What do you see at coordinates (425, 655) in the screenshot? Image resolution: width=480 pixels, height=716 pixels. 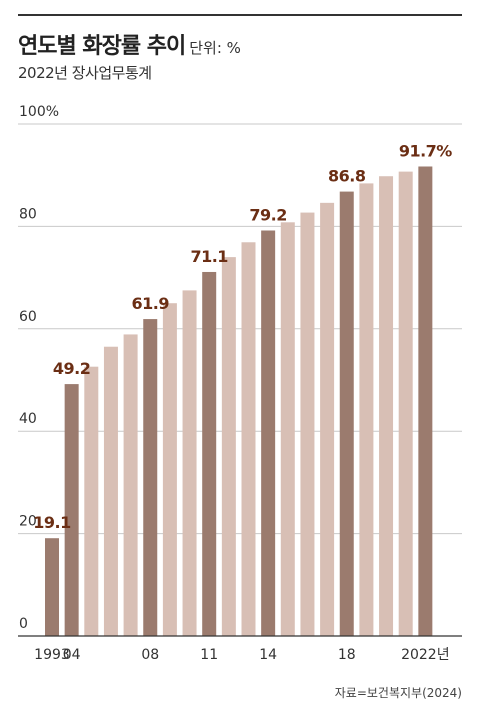 I see `x-tick-label: 2022년` at bounding box center [425, 655].